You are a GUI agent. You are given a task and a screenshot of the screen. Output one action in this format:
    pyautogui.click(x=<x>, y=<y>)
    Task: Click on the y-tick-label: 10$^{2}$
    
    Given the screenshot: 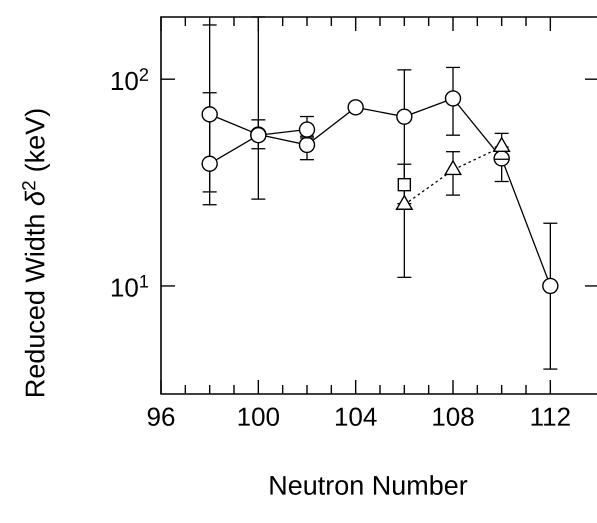 What is the action you would take?
    pyautogui.click(x=130, y=79)
    